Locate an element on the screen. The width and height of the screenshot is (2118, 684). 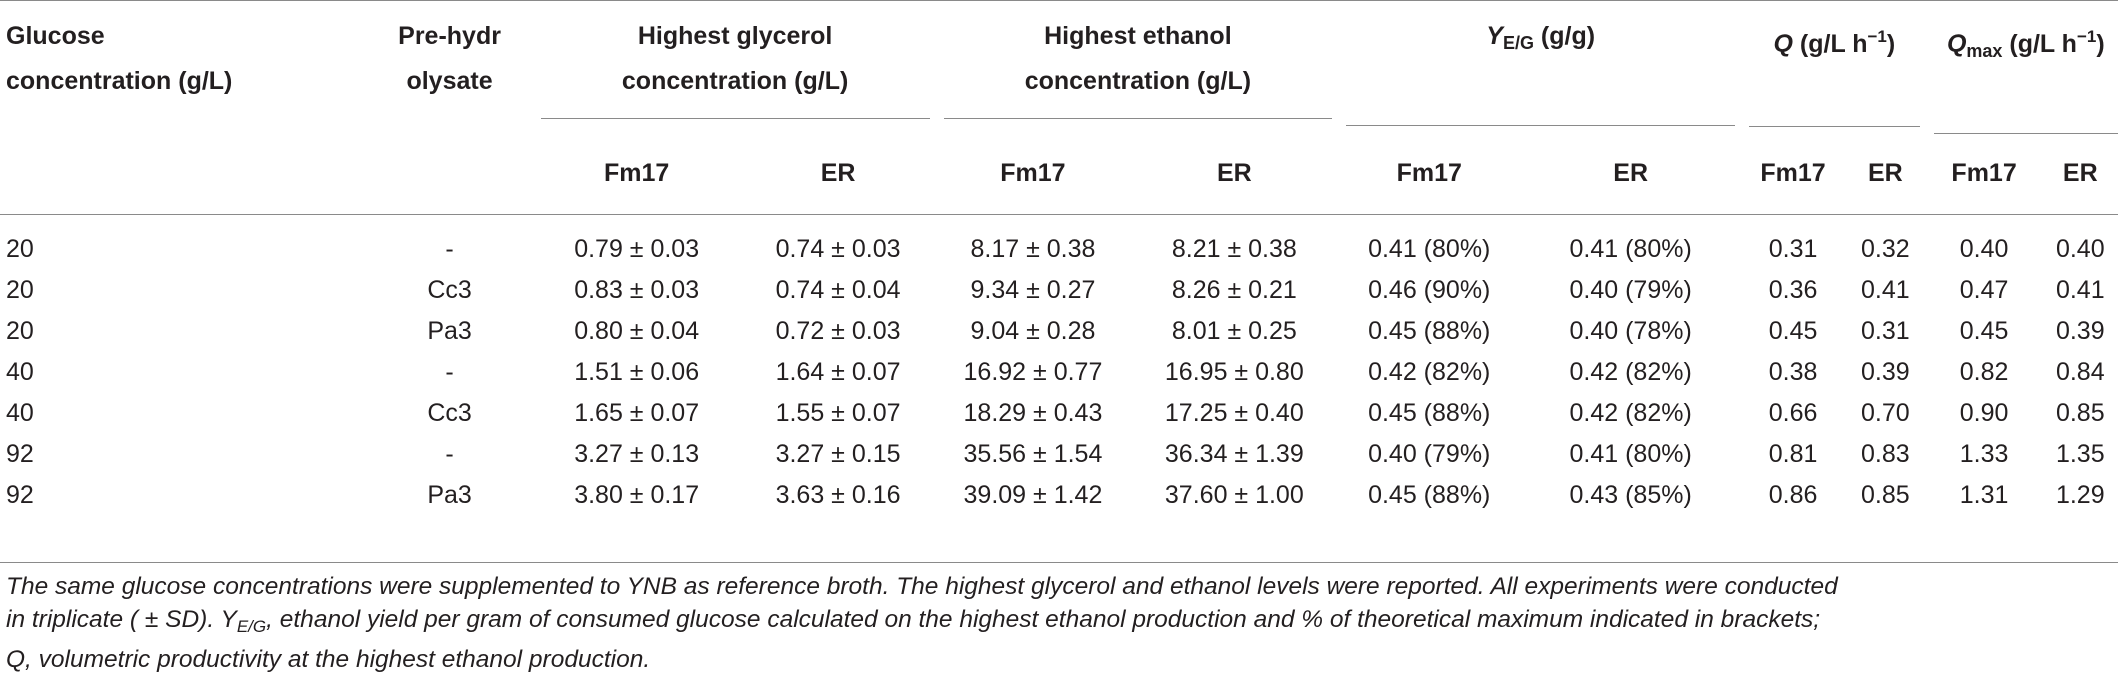
subheader-q-fm17: Fm17 is located at coordinates (1793, 173).